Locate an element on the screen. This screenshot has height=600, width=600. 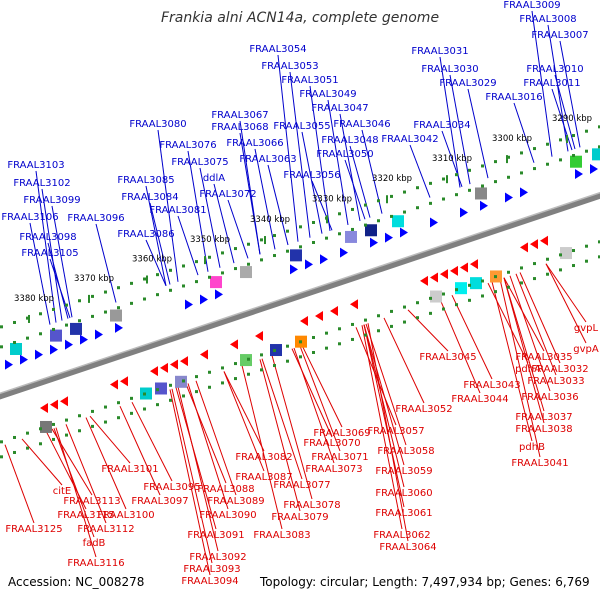
forward-gene-label: FRAAL3085 is located at coordinates (145, 180).